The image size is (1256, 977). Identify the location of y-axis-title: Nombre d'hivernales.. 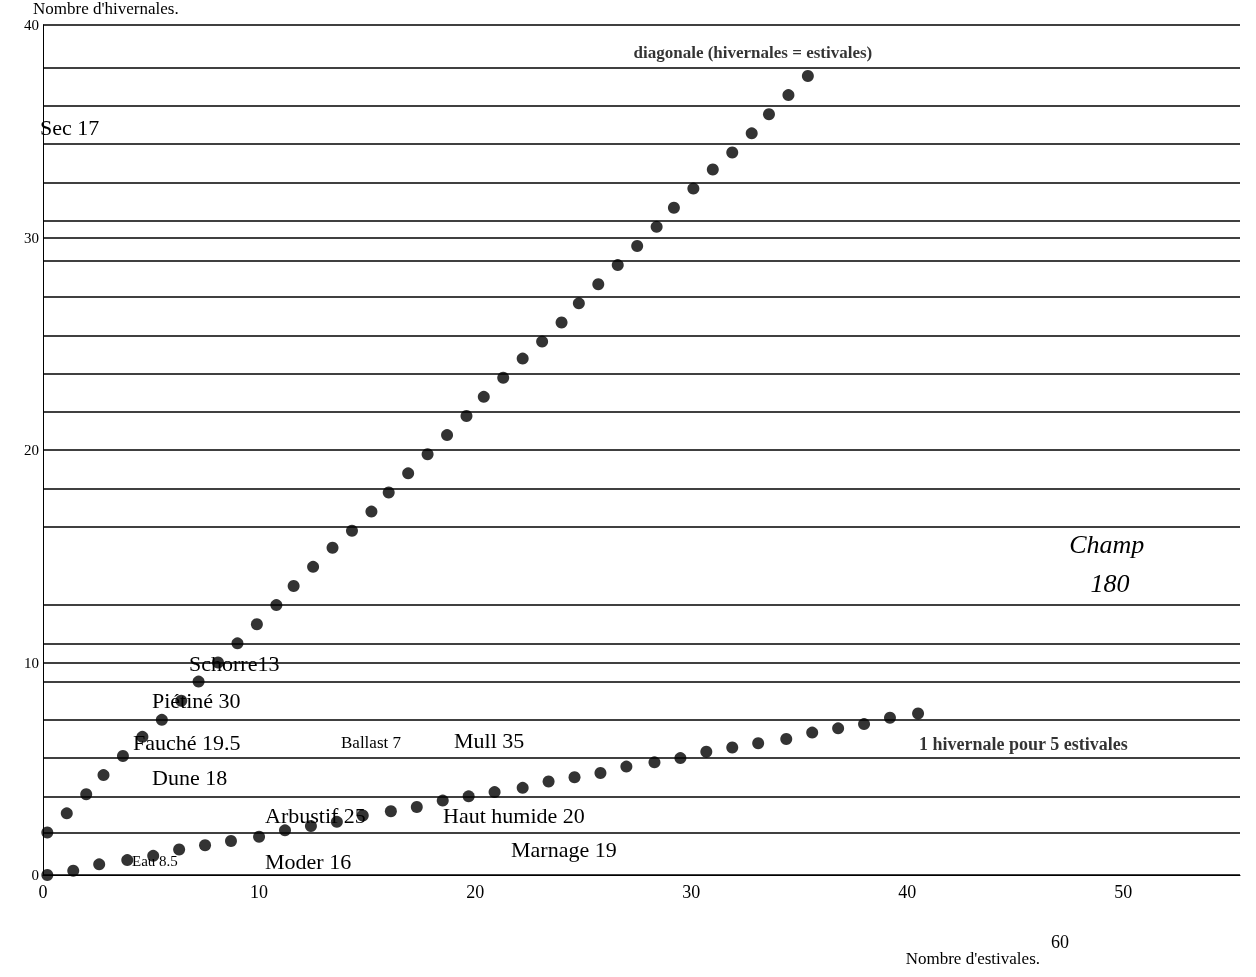
(106, 9).